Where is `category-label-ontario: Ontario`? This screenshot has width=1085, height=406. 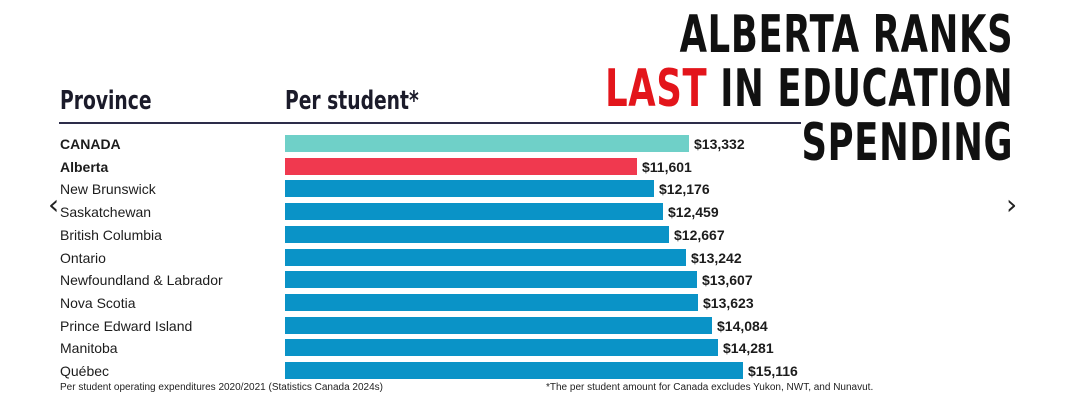
category-label-ontario: Ontario is located at coordinates (83, 257).